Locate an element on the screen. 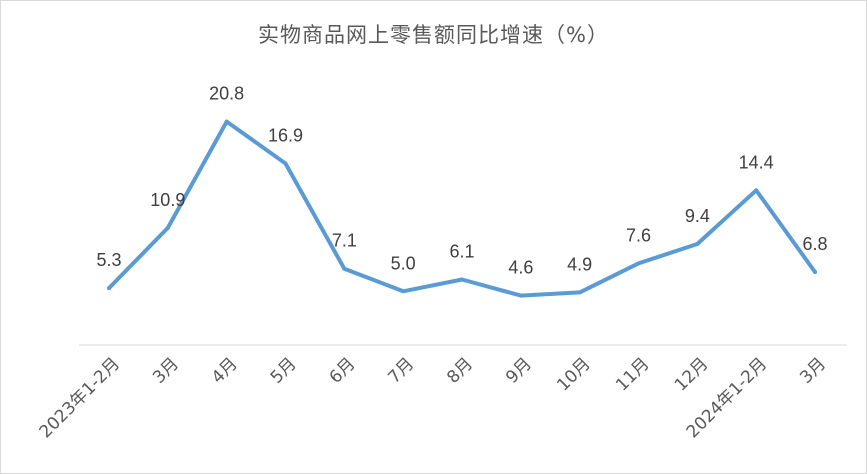 The height and width of the screenshot is (474, 867). data-label: 6.8 is located at coordinates (814, 244).